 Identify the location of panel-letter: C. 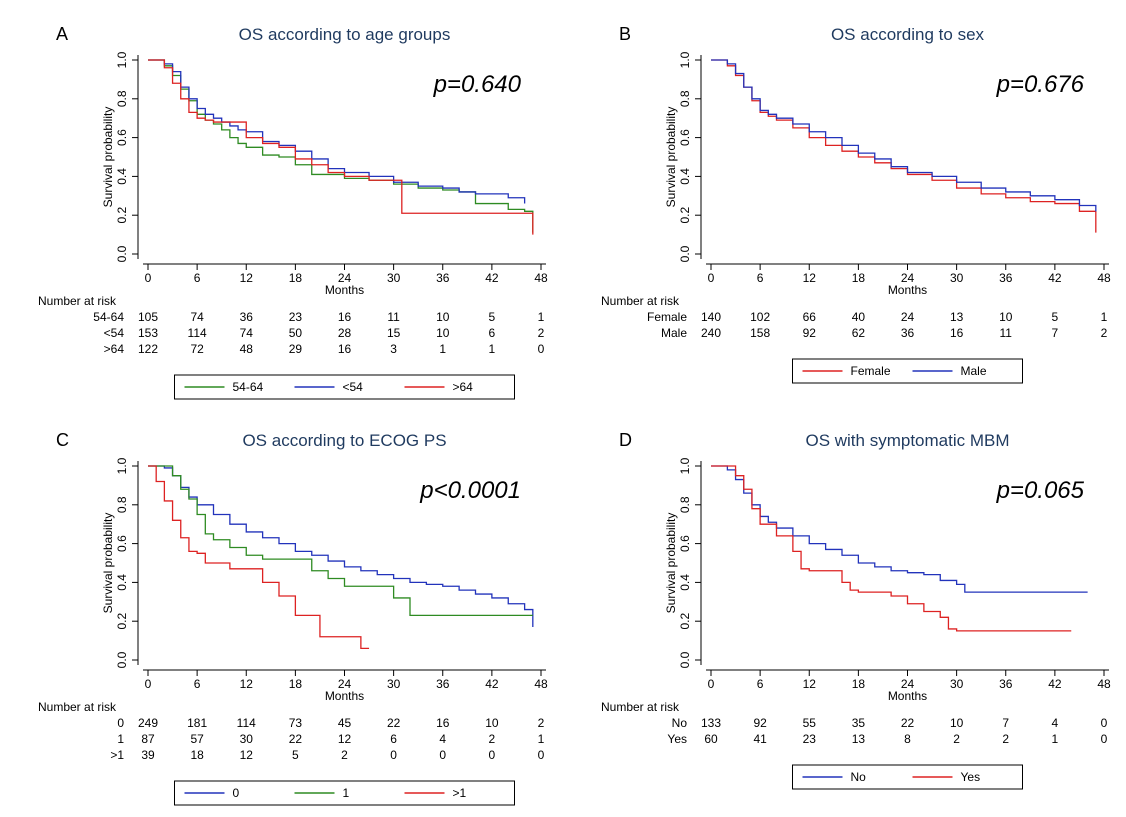
(62, 440).